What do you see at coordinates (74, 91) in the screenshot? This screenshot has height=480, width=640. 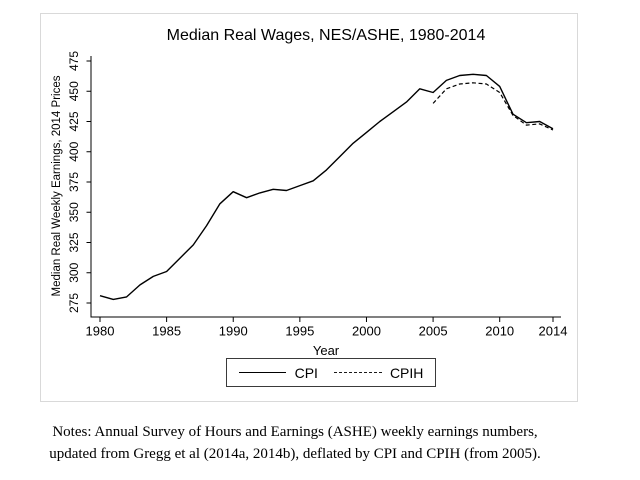 I see `y-tick-label: 450` at bounding box center [74, 91].